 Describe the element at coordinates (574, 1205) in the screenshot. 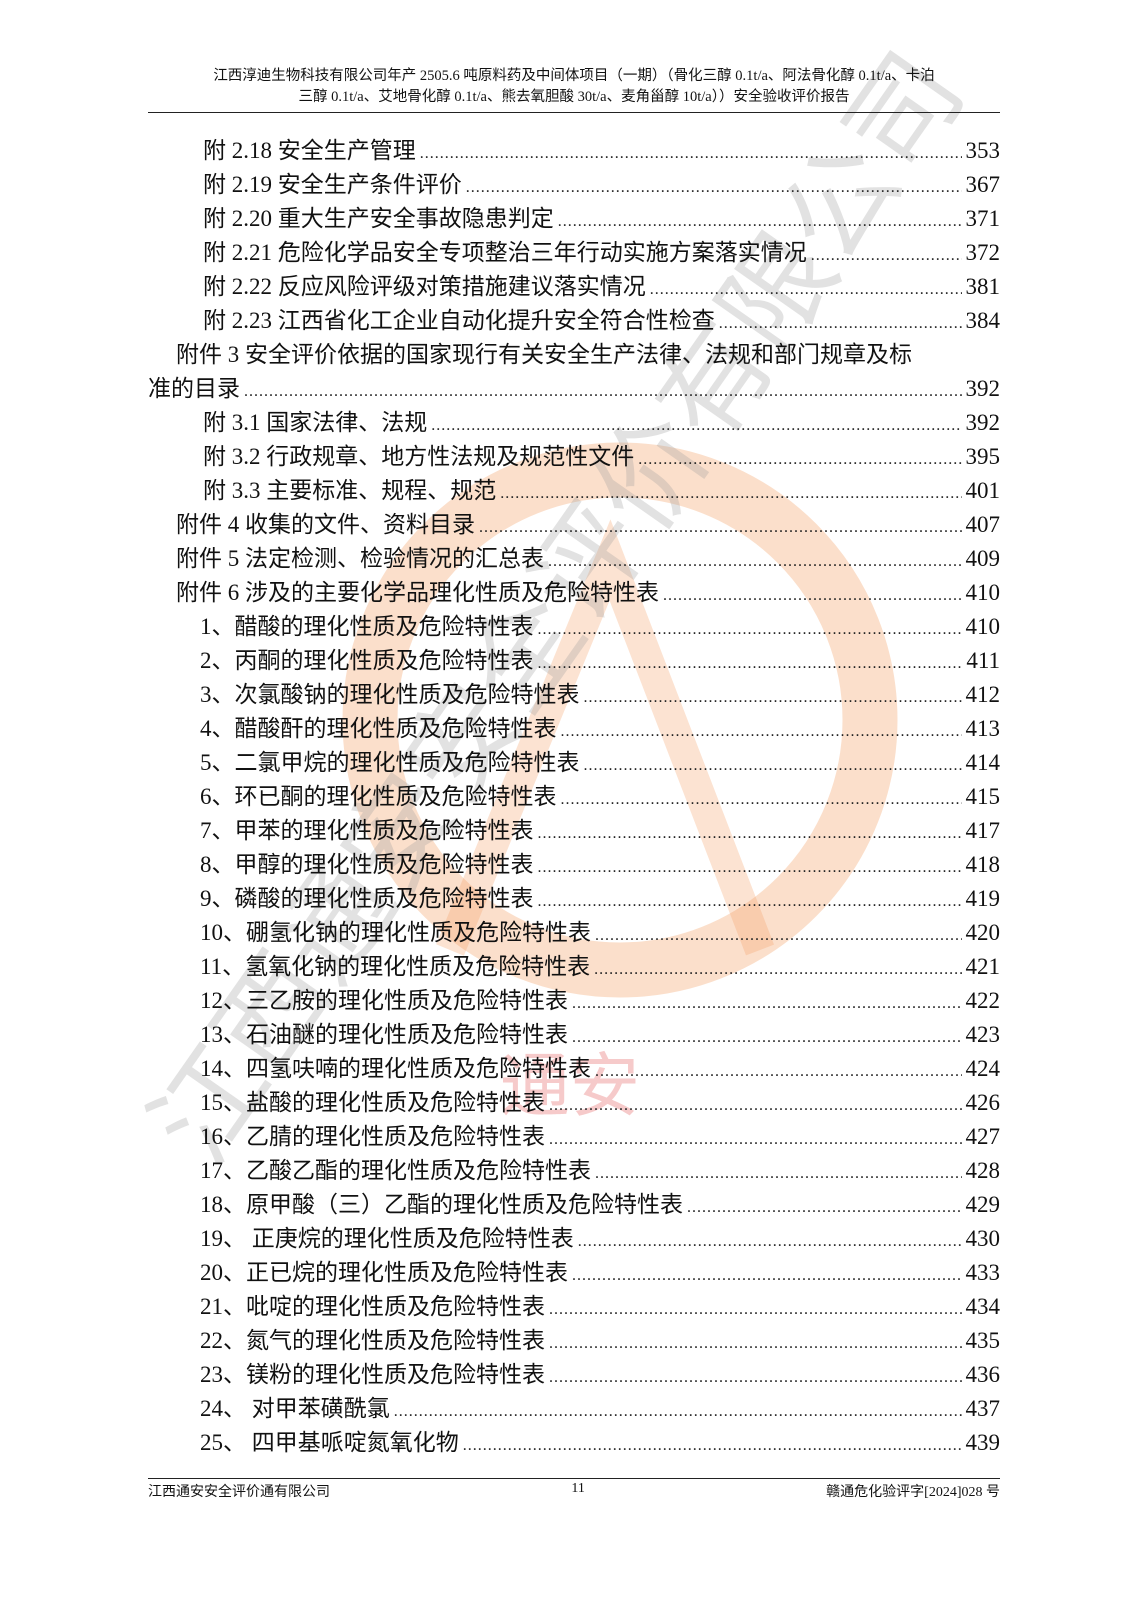

I see `toc-entry: 18、原甲酸（三）乙酯的理化性质及危险特性表 429` at that location.